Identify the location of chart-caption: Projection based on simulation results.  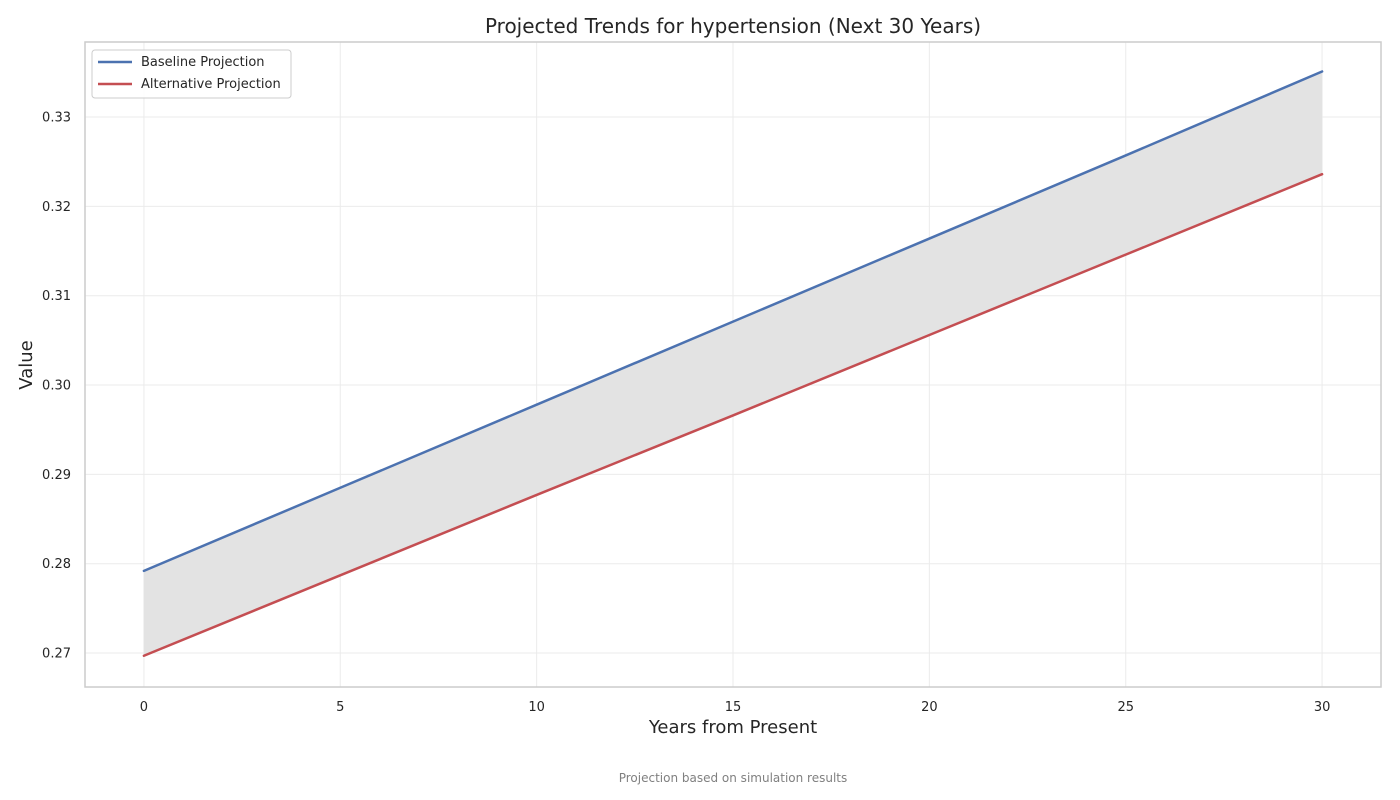
(733, 778).